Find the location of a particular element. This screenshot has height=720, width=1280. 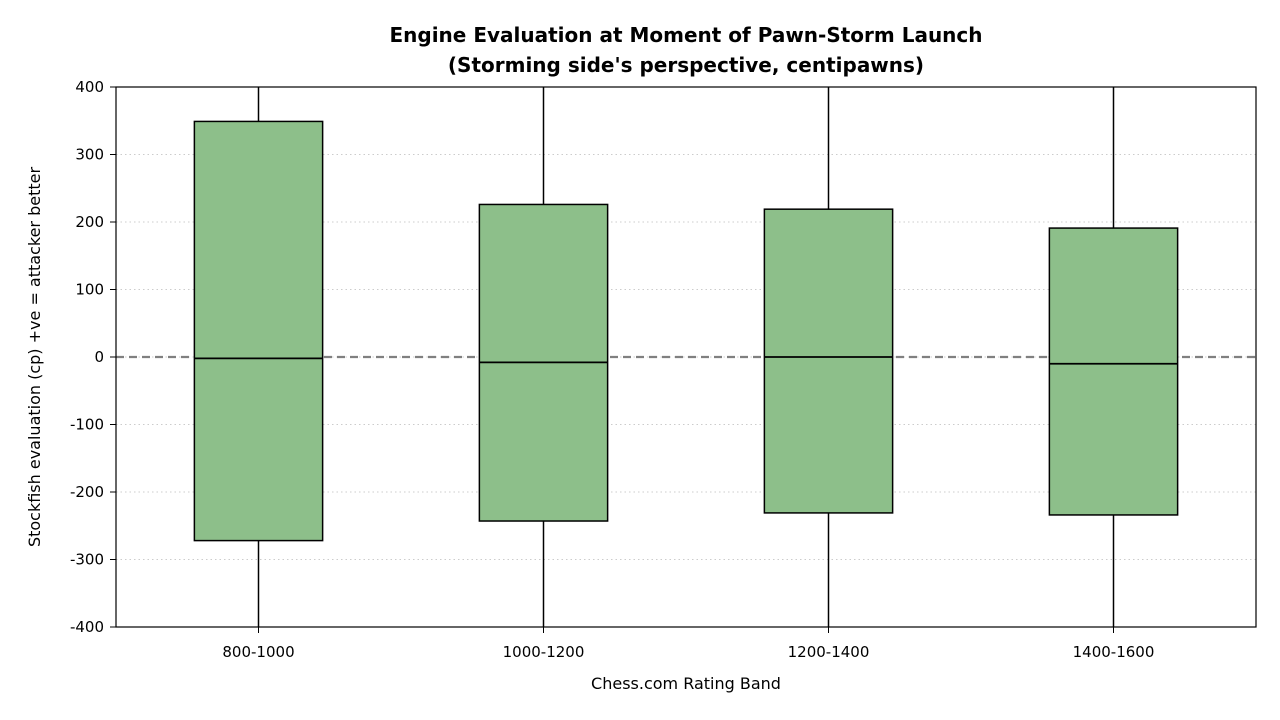

y-tick-label: 0 is located at coordinates (99, 357).